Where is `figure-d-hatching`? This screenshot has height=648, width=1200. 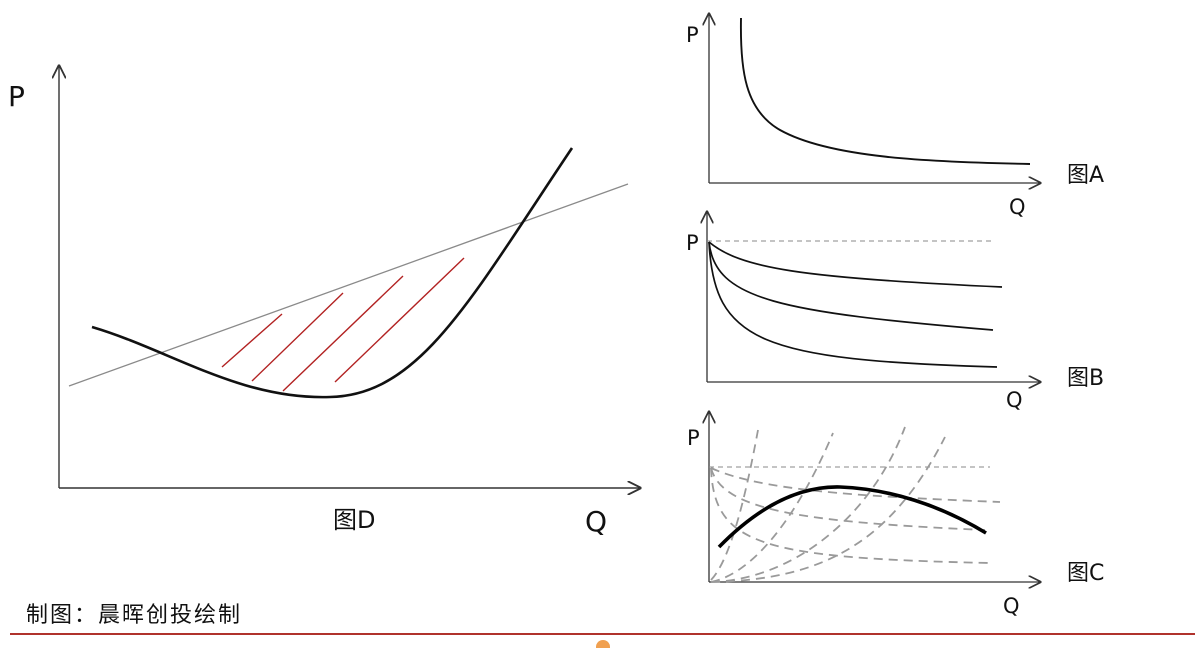
figure-d-hatching is located at coordinates (343, 324).